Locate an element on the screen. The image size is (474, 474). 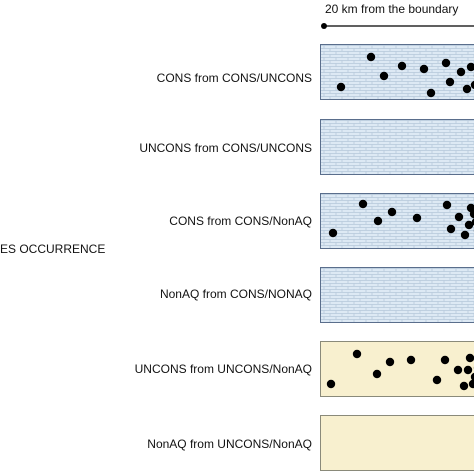
row-label-3: CONS from CONS/NonAQ is located at coordinates (240, 221).